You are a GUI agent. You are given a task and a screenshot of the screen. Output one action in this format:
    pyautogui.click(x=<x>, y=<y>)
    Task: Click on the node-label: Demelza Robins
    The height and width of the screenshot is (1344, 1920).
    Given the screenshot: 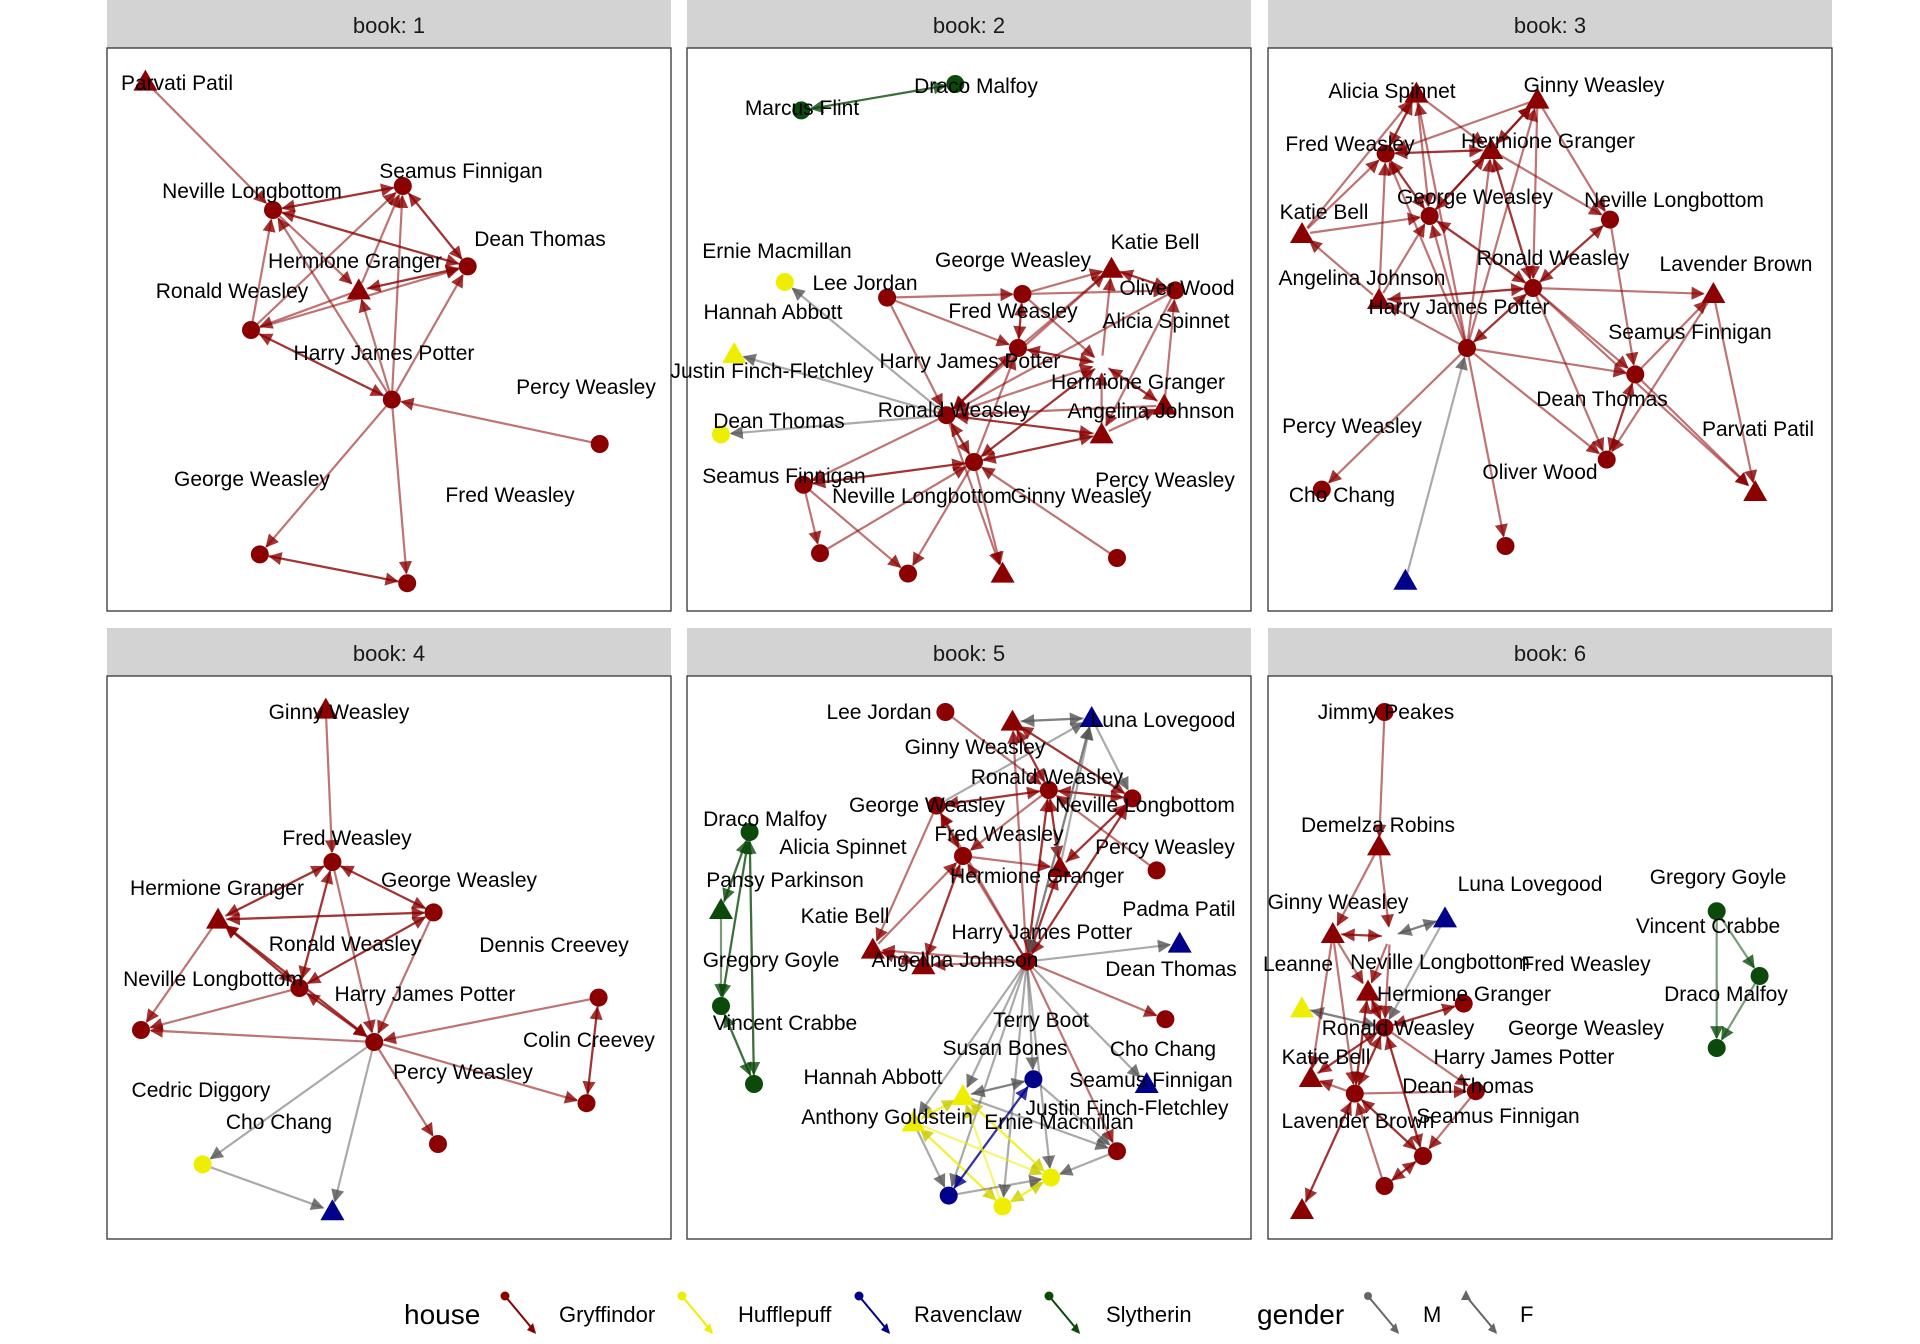 What is the action you would take?
    pyautogui.click(x=1378, y=825)
    